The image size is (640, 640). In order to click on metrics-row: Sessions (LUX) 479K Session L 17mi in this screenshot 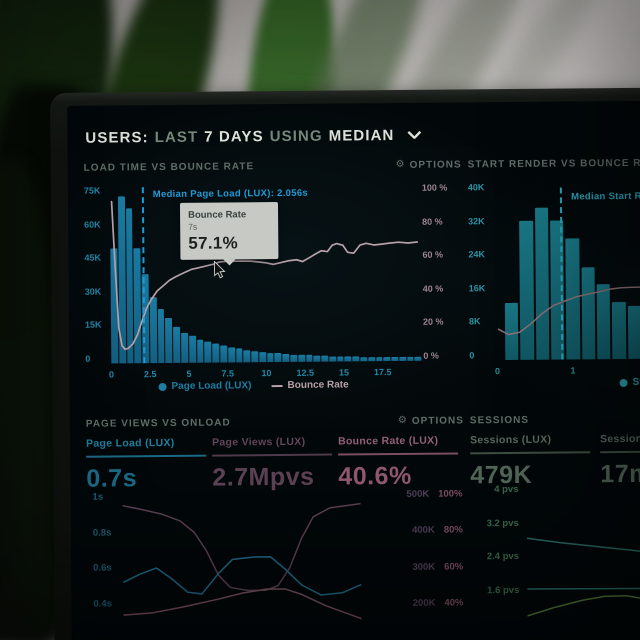, I will do `click(555, 460)`.